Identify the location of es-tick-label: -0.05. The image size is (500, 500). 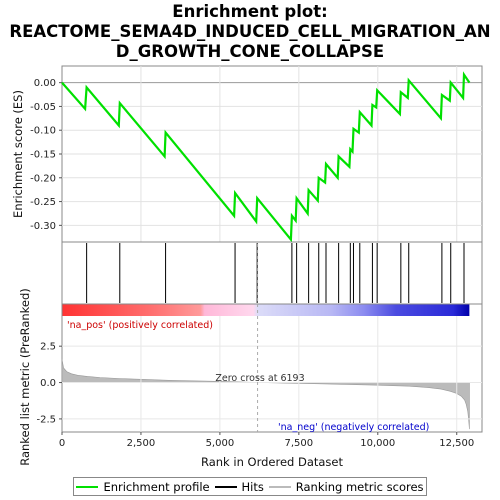
(43, 107).